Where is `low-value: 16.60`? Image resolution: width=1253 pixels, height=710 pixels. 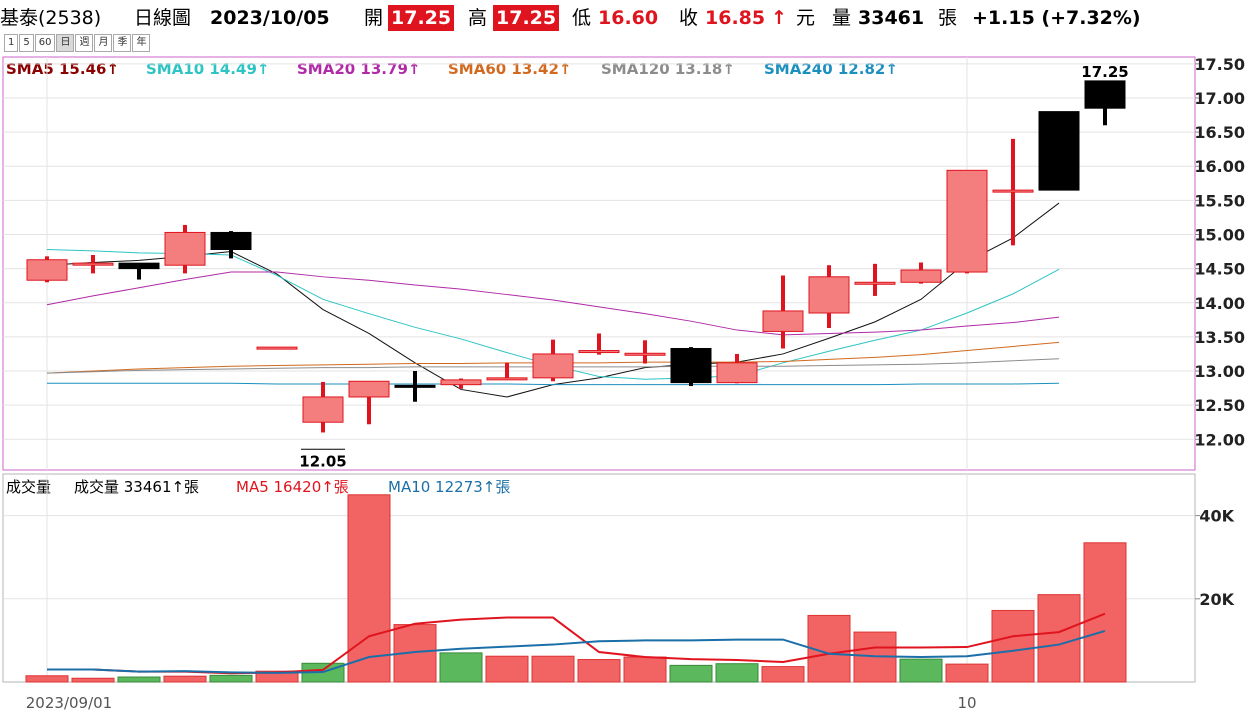 low-value: 16.60 is located at coordinates (628, 18).